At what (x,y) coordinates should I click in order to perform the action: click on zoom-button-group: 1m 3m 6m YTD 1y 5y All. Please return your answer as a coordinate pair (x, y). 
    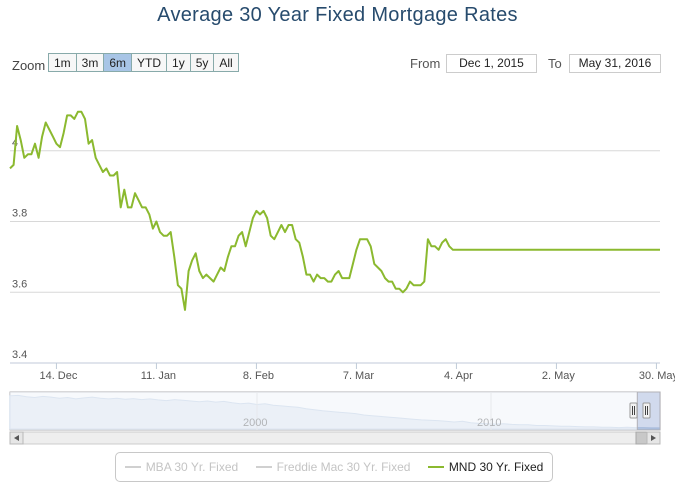
    Looking at the image, I should click on (143, 62).